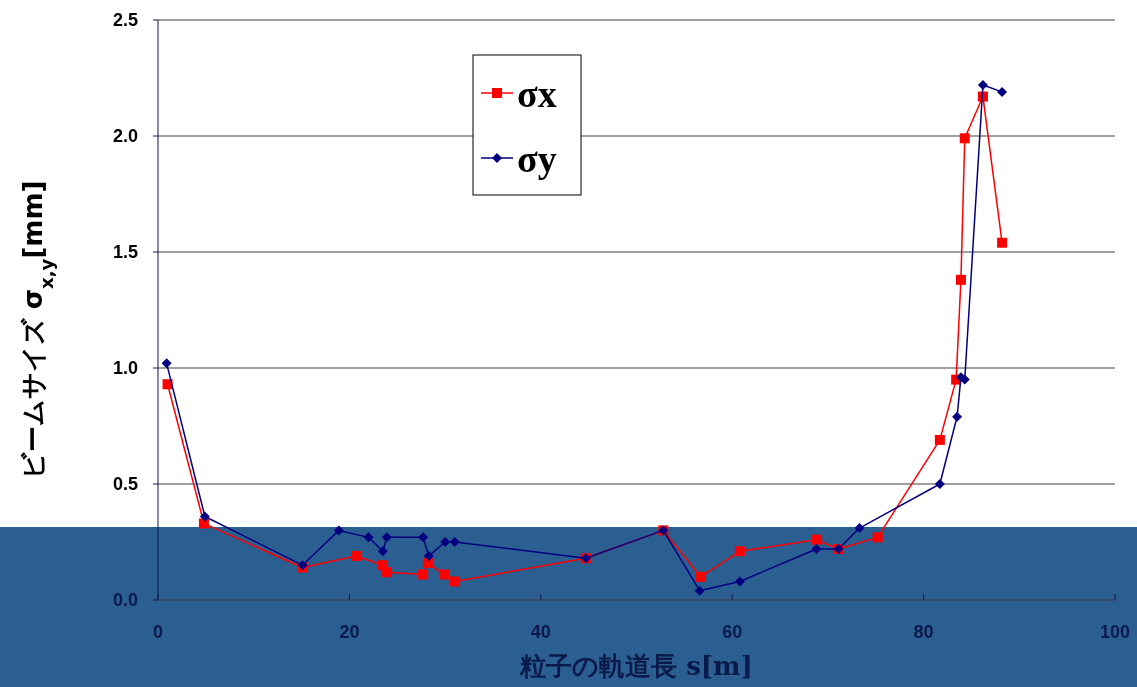 Image resolution: width=1137 pixels, height=687 pixels. What do you see at coordinates (636, 666) in the screenshot?
I see `x-axis-title: 粒子の軌道長 s[m]` at bounding box center [636, 666].